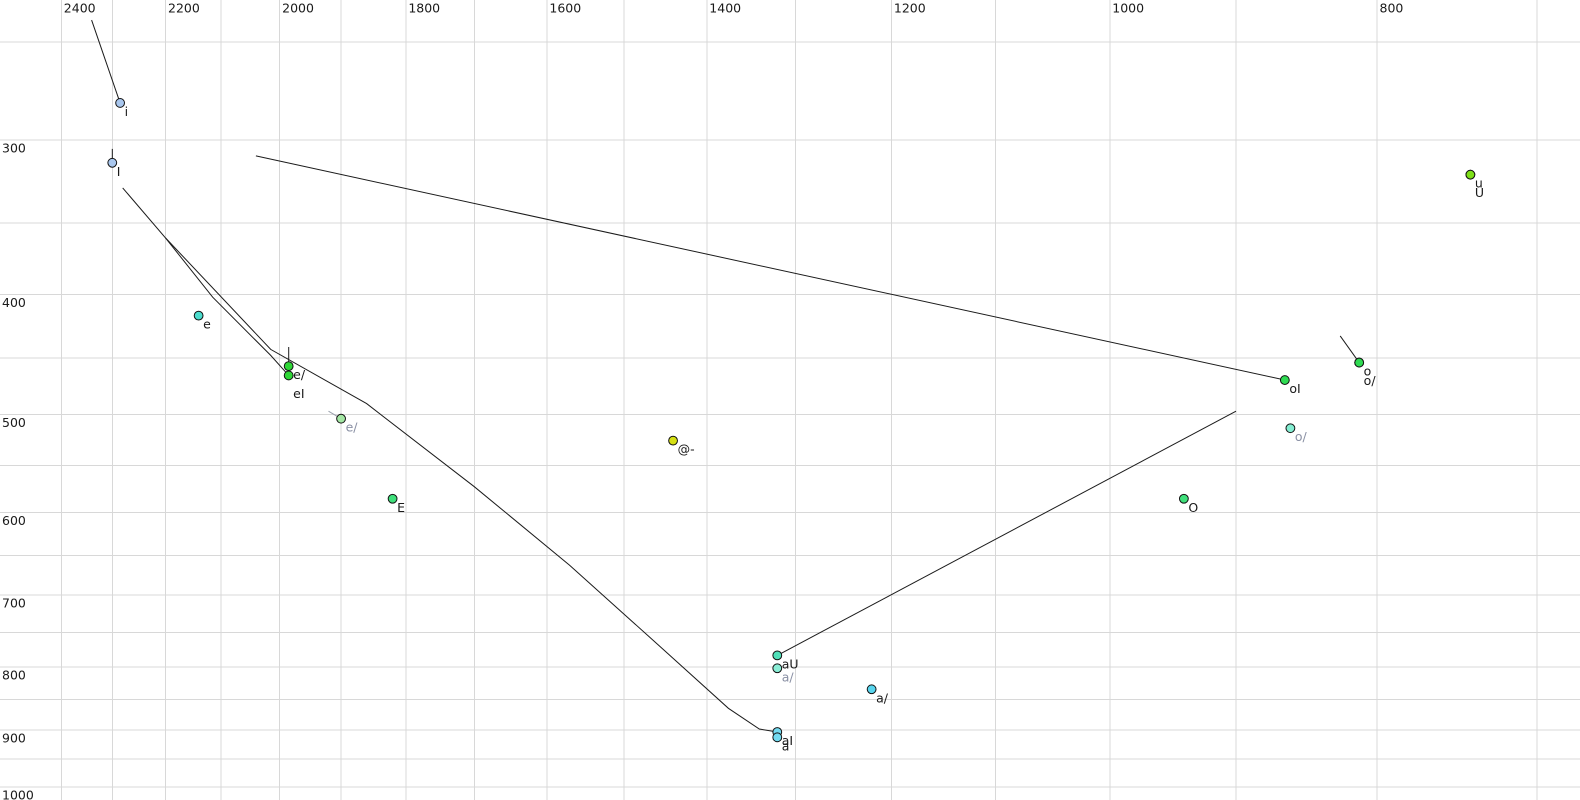 The height and width of the screenshot is (800, 1580). Describe the element at coordinates (298, 8) in the screenshot. I see `x-tick-label: 2000` at that location.